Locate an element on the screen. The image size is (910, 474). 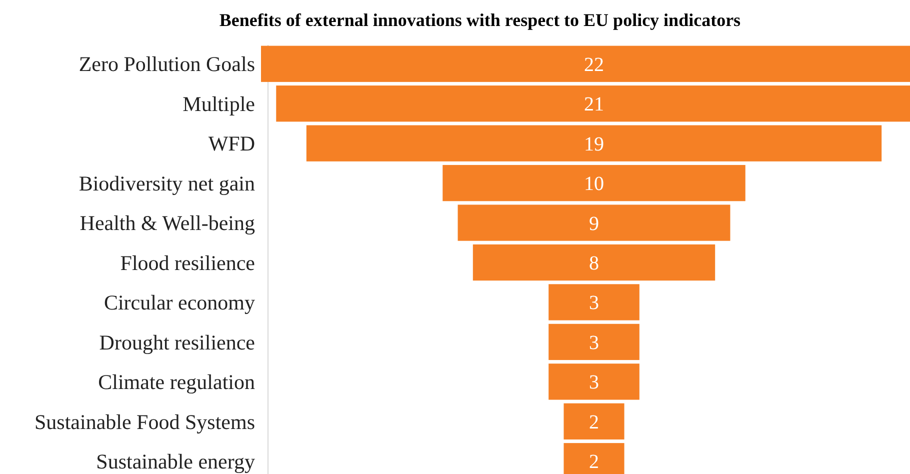
category-label: Multiple is located at coordinates (218, 104).